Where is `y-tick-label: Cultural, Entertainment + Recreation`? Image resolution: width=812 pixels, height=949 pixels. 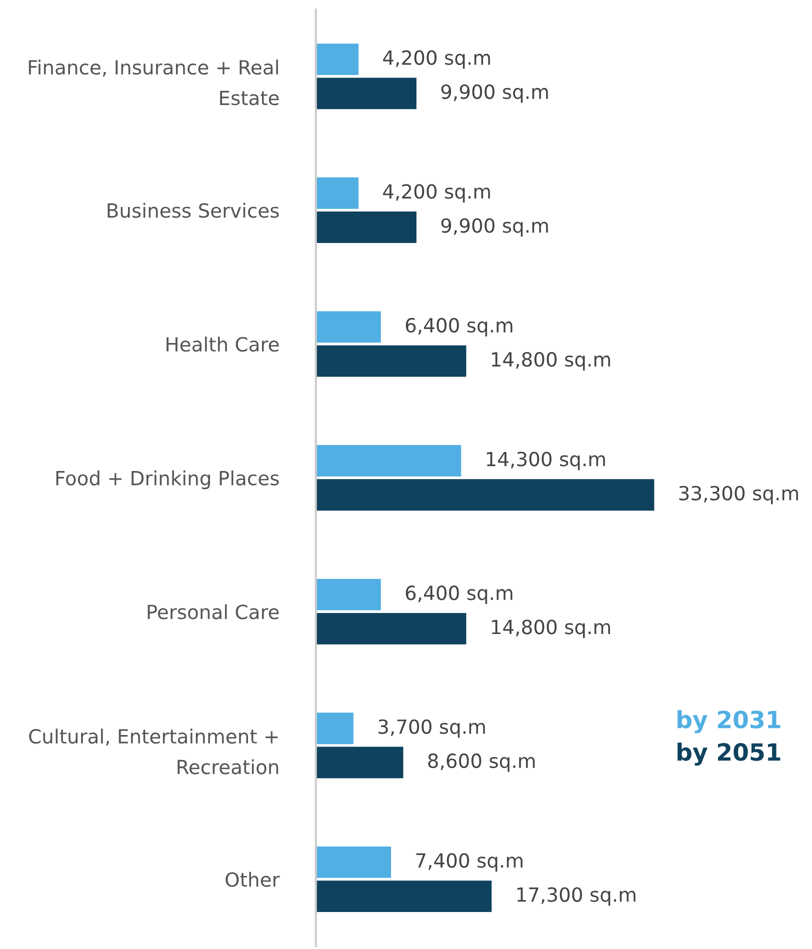 y-tick-label: Cultural, Entertainment + Recreation is located at coordinates (153, 751).